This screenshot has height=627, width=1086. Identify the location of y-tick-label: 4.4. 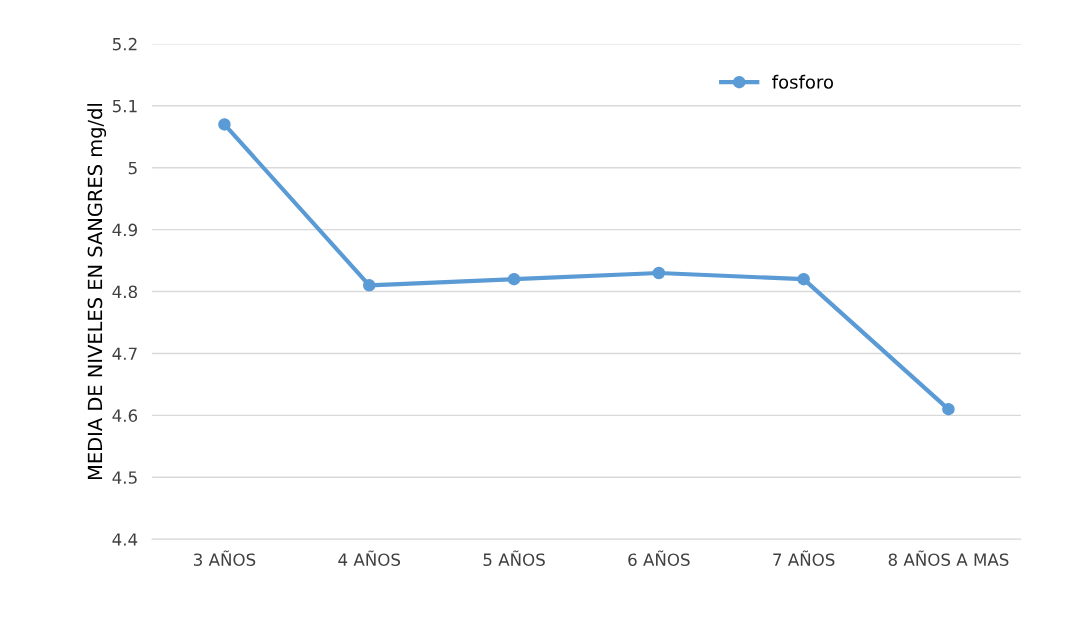
(125, 539).